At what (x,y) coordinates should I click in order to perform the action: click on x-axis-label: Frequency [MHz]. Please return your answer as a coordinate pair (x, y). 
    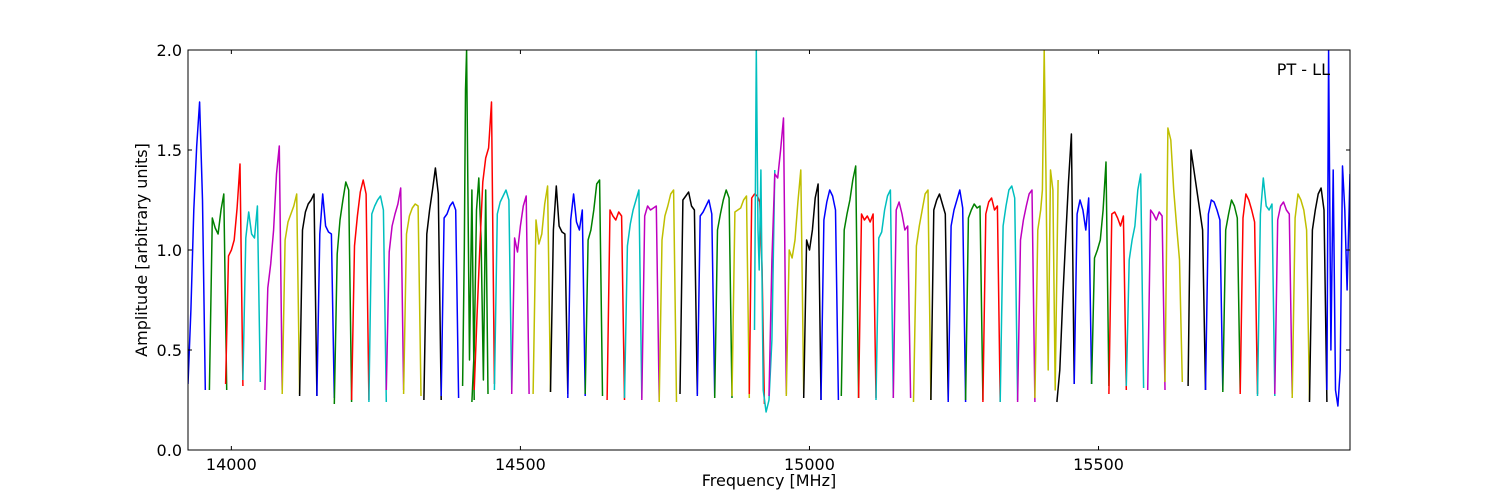
    Looking at the image, I should click on (769, 480).